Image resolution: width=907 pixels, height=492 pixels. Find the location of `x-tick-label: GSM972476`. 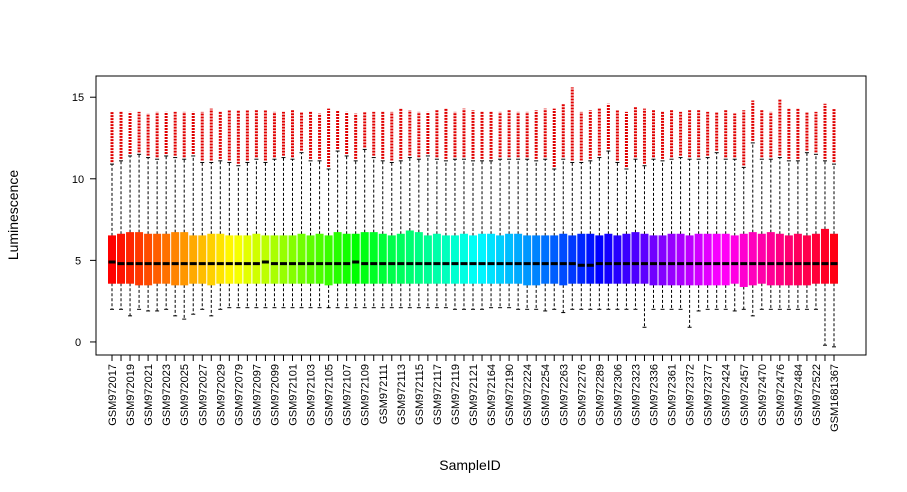

x-tick-label: GSM972476 is located at coordinates (781, 395).